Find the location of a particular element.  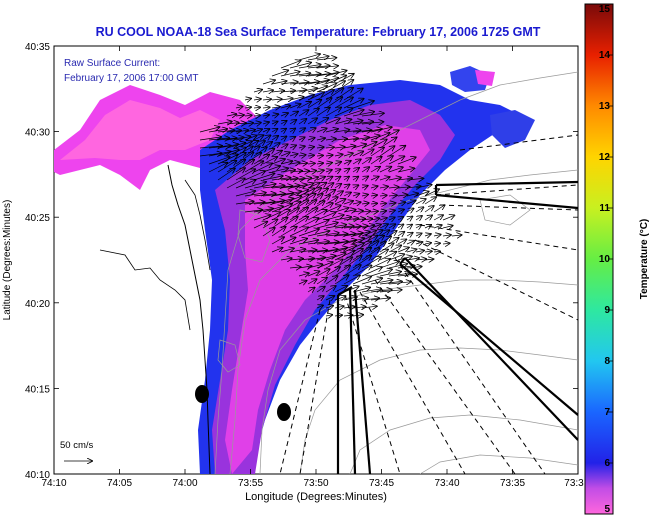

colorbar-label: Temperature (°C) is located at coordinates (644, 259).